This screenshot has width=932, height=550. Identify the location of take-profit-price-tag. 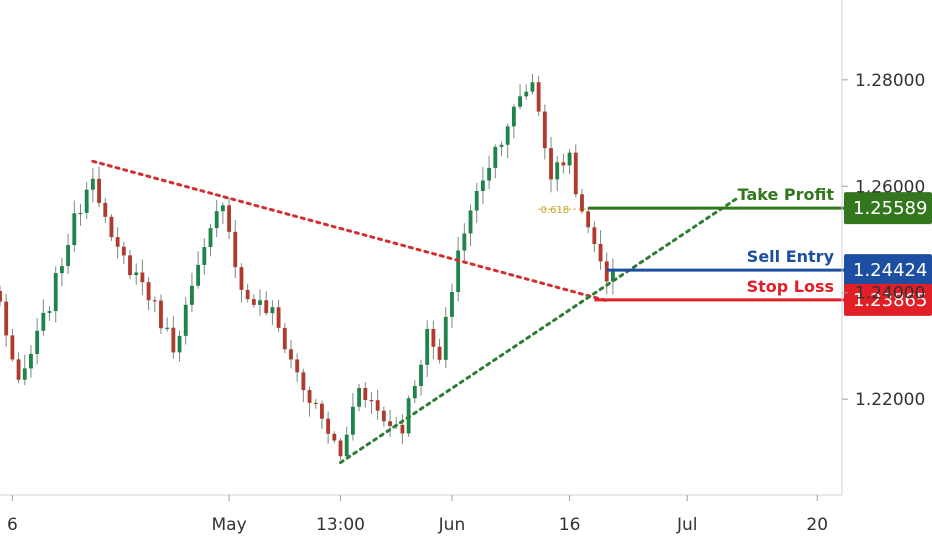
(888, 208).